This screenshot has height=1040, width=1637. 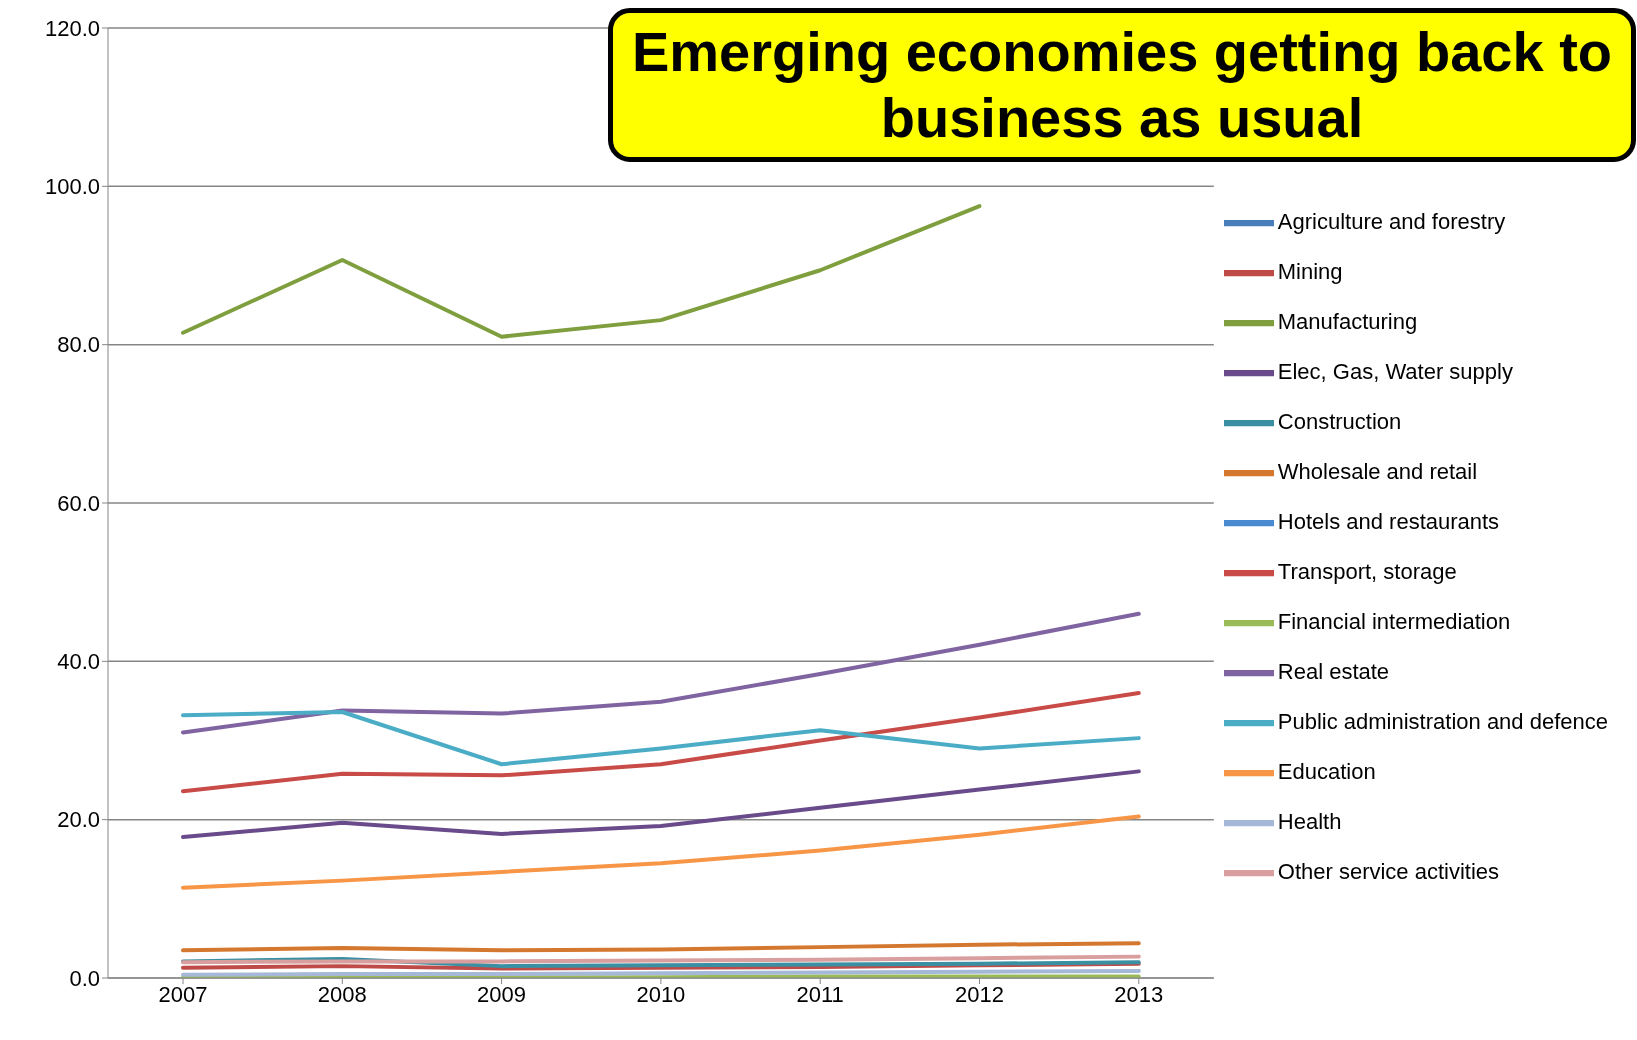 What do you see at coordinates (342, 994) in the screenshot?
I see `x-tick-label: 2008` at bounding box center [342, 994].